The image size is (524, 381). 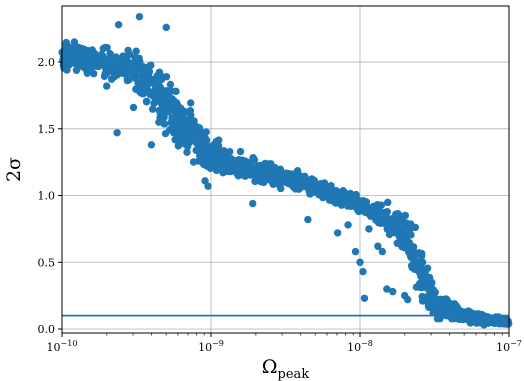 I want to click on x-axis-title-main: Ω, so click(x=270, y=367).